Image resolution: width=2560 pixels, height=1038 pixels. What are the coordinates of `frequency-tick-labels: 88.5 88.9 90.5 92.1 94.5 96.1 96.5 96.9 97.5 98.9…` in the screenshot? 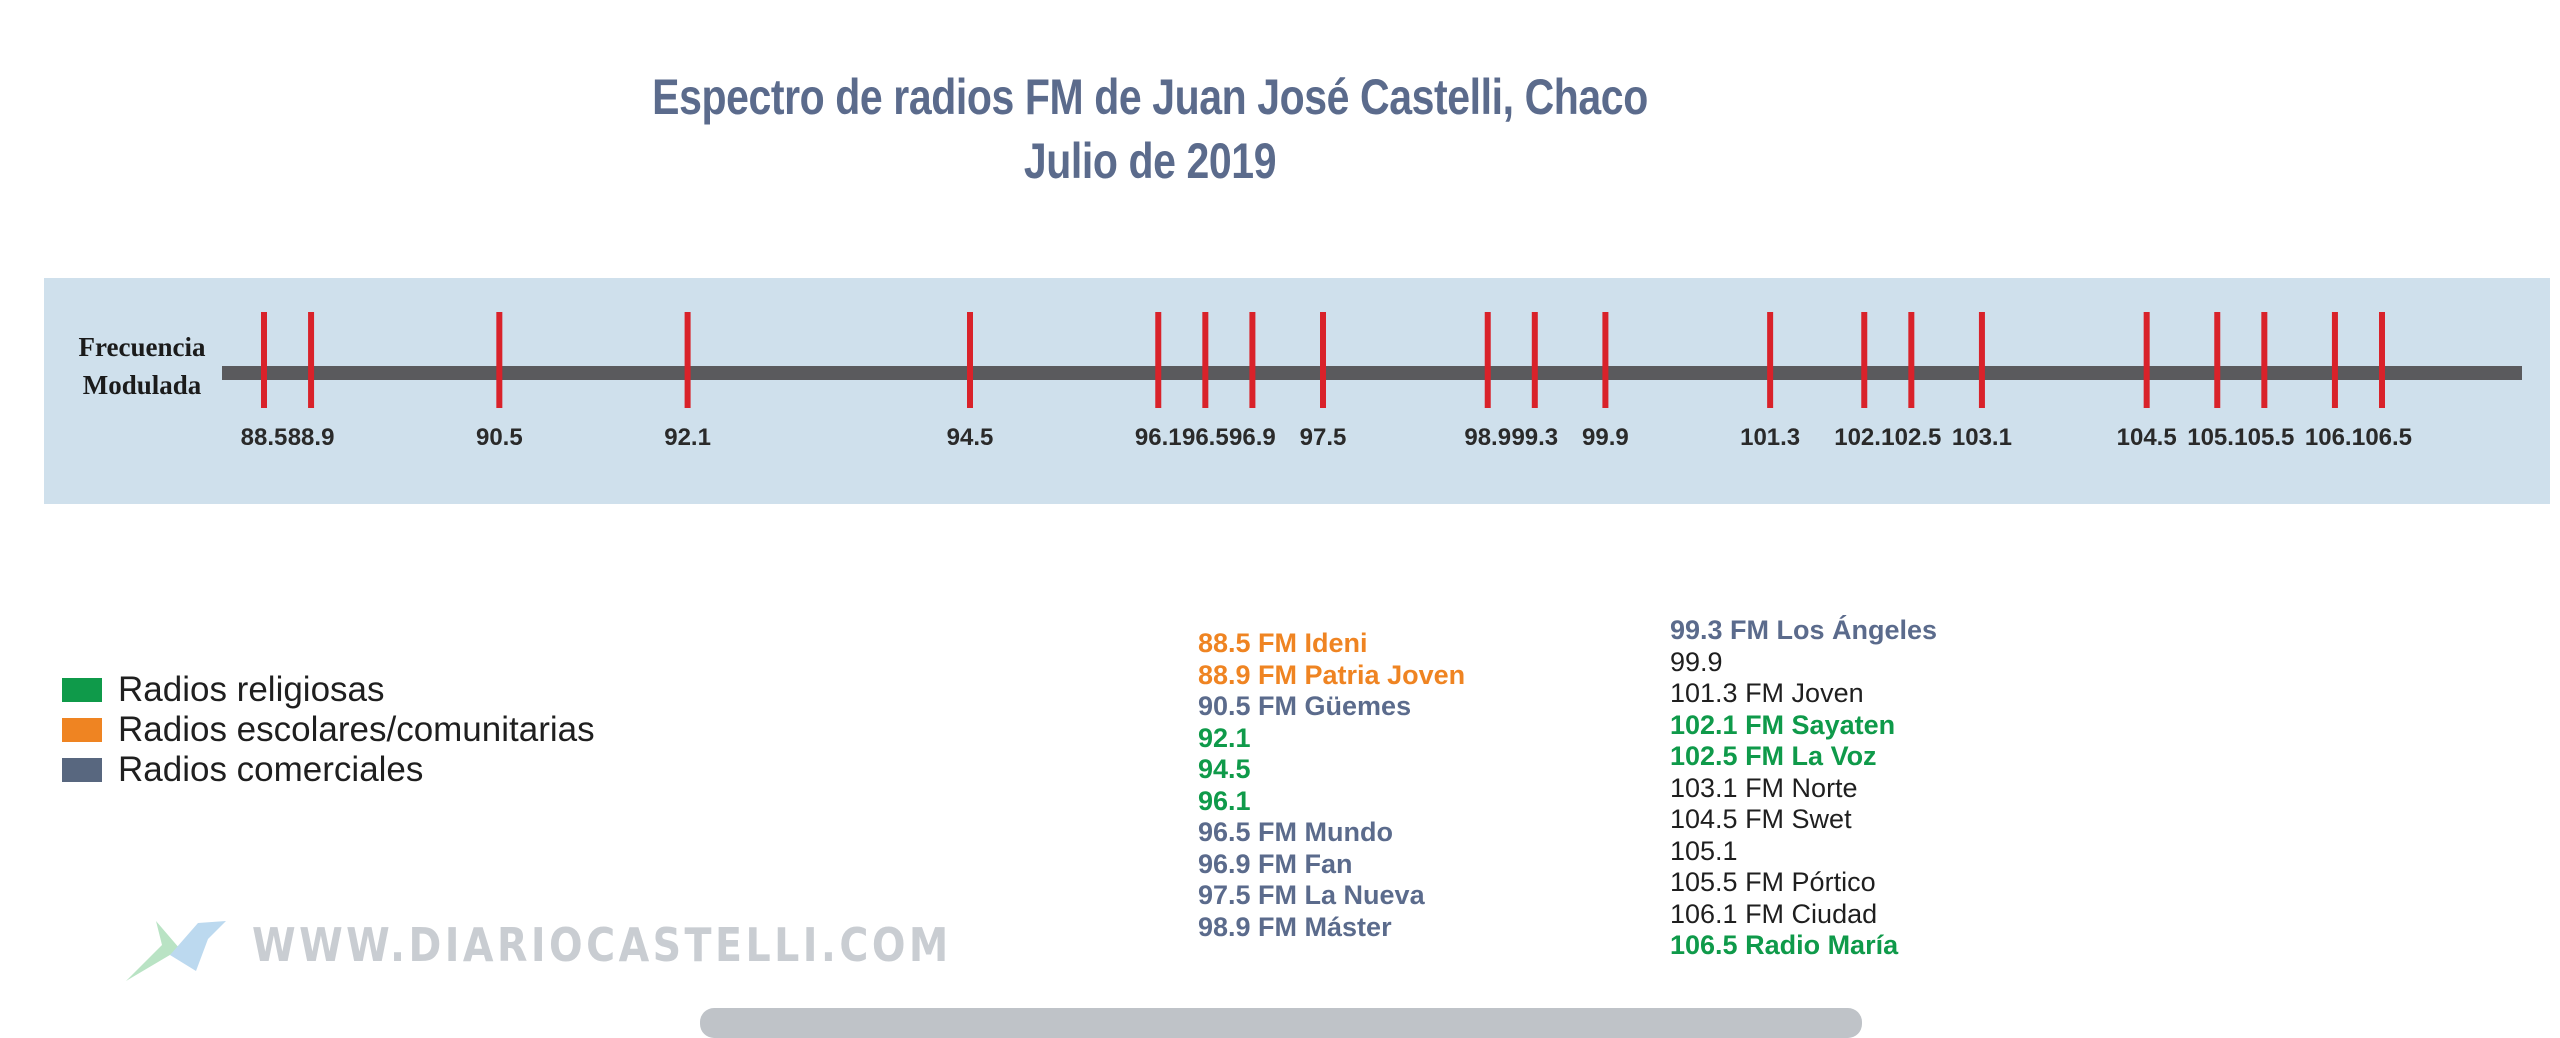 It's located at (1326, 437).